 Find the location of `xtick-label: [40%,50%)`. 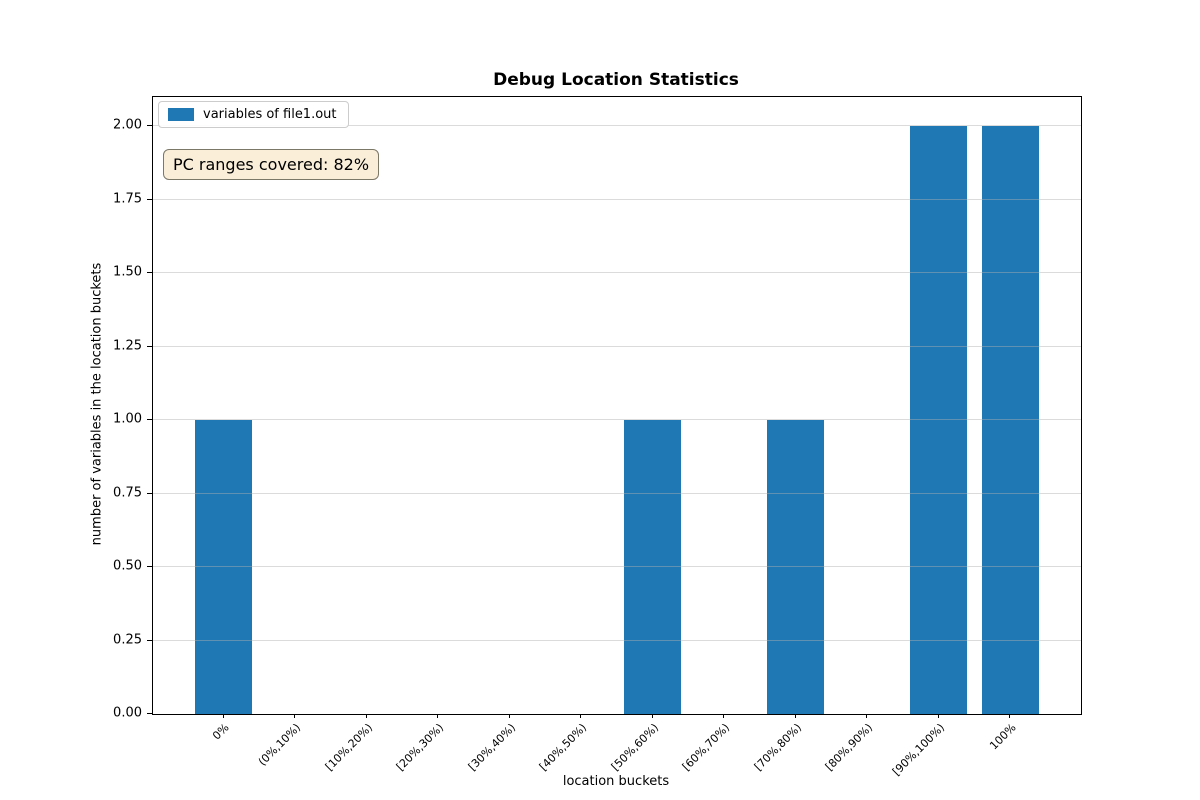

xtick-label: [40%,50%) is located at coordinates (563, 747).